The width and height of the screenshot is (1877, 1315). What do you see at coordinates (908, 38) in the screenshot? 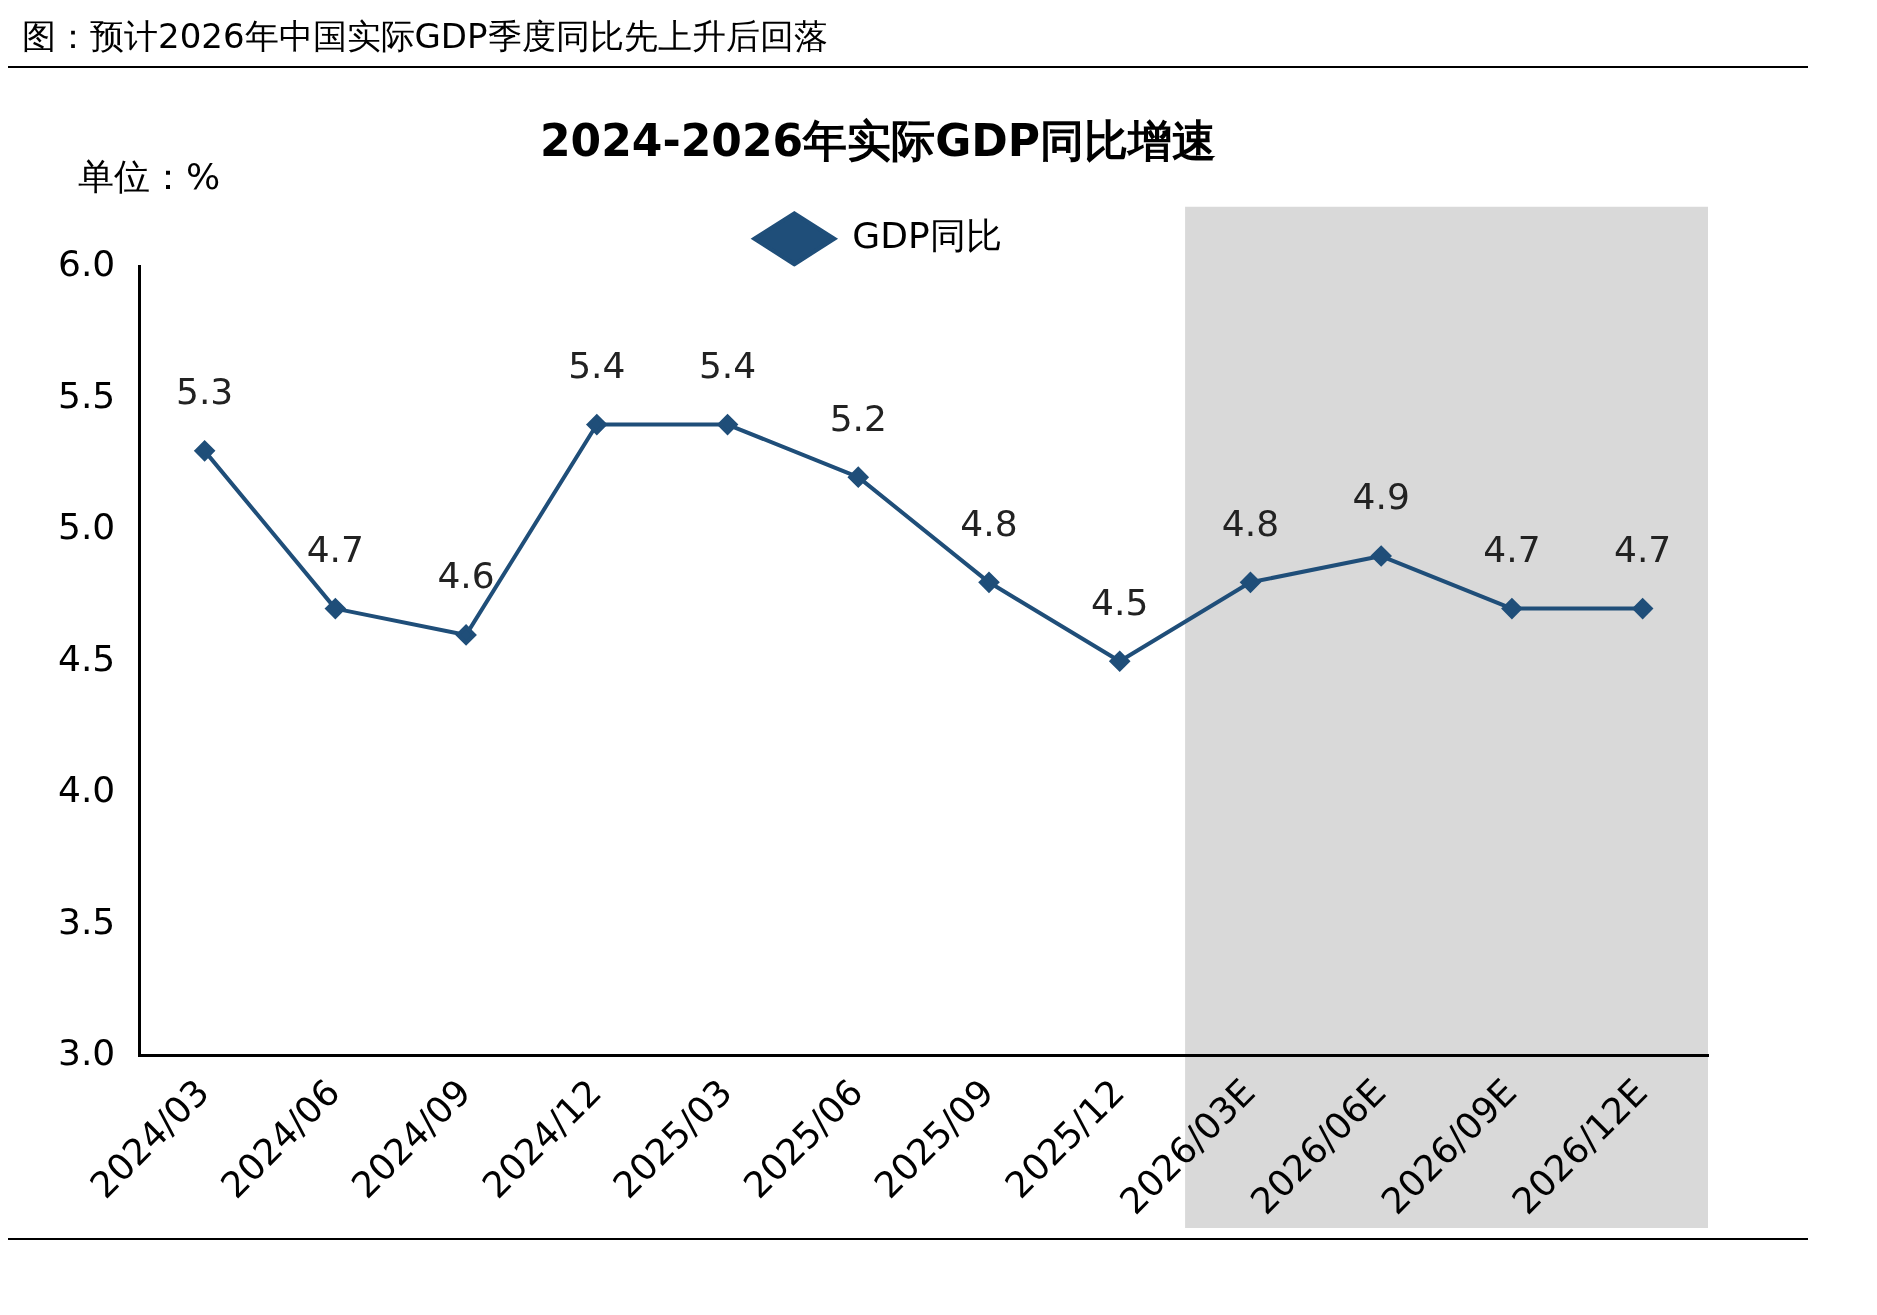
I see `chart-title: 图：预计2026年中国实际GDP季度同比先上升后回落` at bounding box center [908, 38].